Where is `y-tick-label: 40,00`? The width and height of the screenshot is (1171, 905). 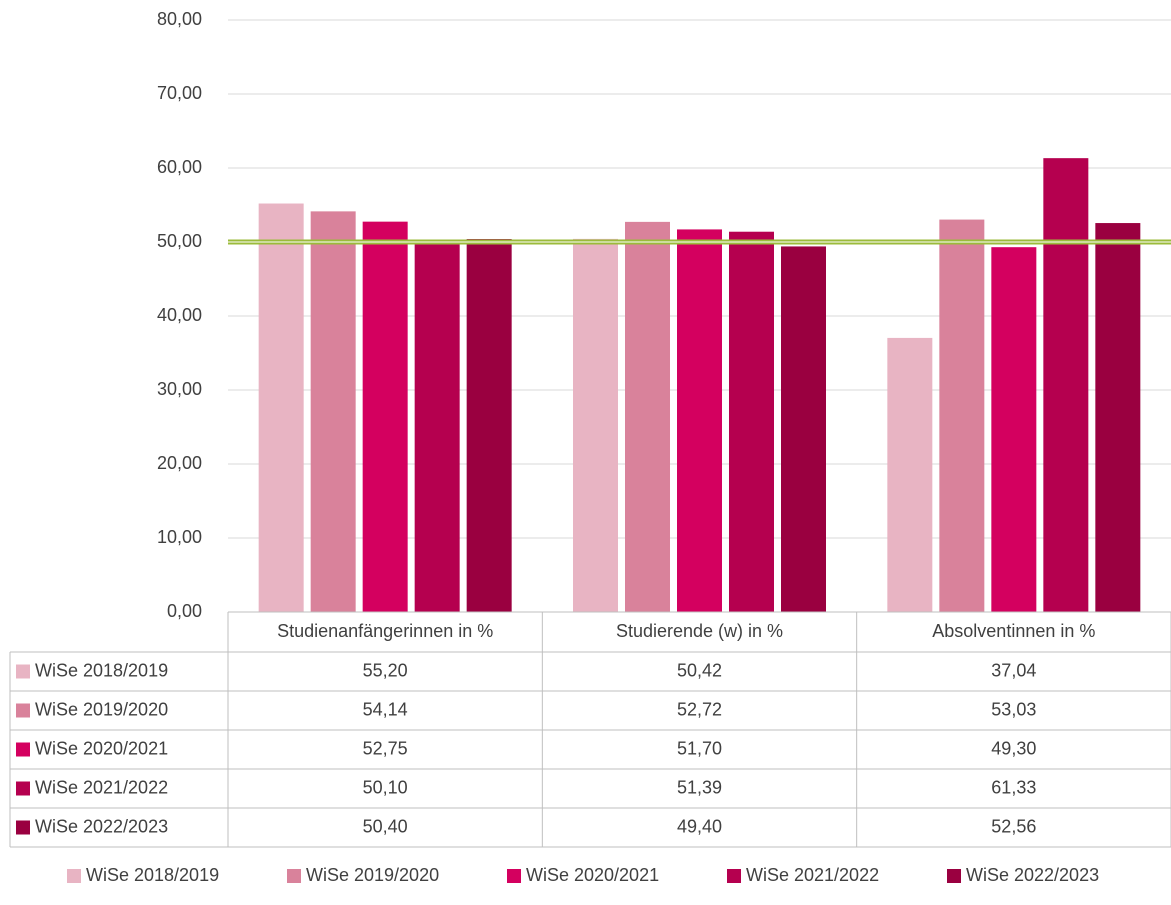 y-tick-label: 40,00 is located at coordinates (179, 315).